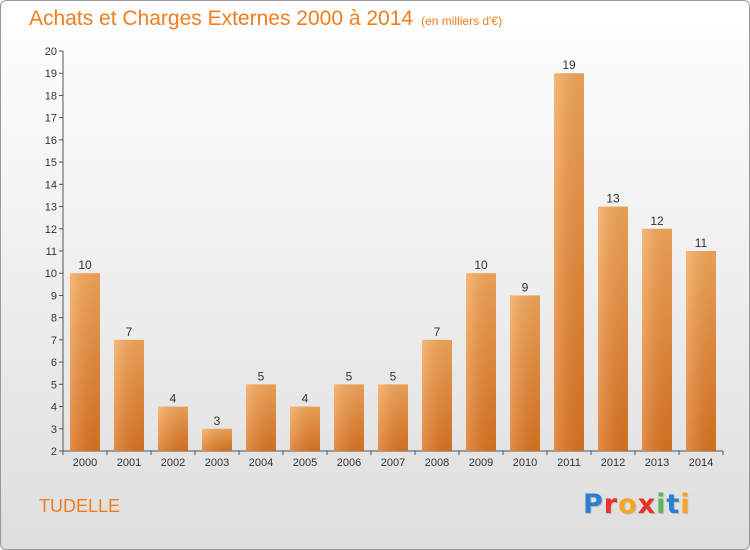 Image resolution: width=750 pixels, height=550 pixels. I want to click on y-tick-label: 16, so click(51, 141).